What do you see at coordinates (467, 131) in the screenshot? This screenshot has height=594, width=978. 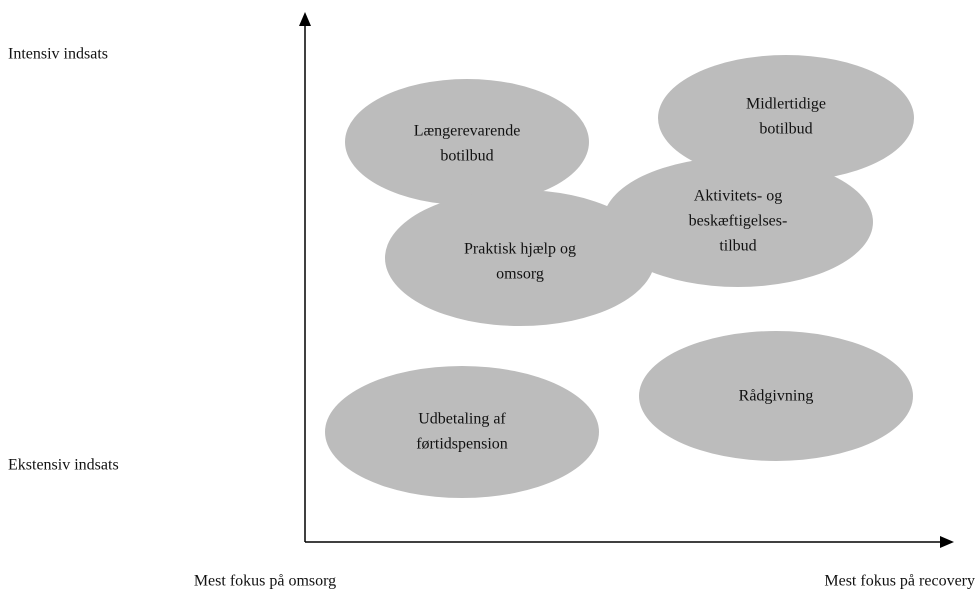 I see `node-label: Længerevarende` at bounding box center [467, 131].